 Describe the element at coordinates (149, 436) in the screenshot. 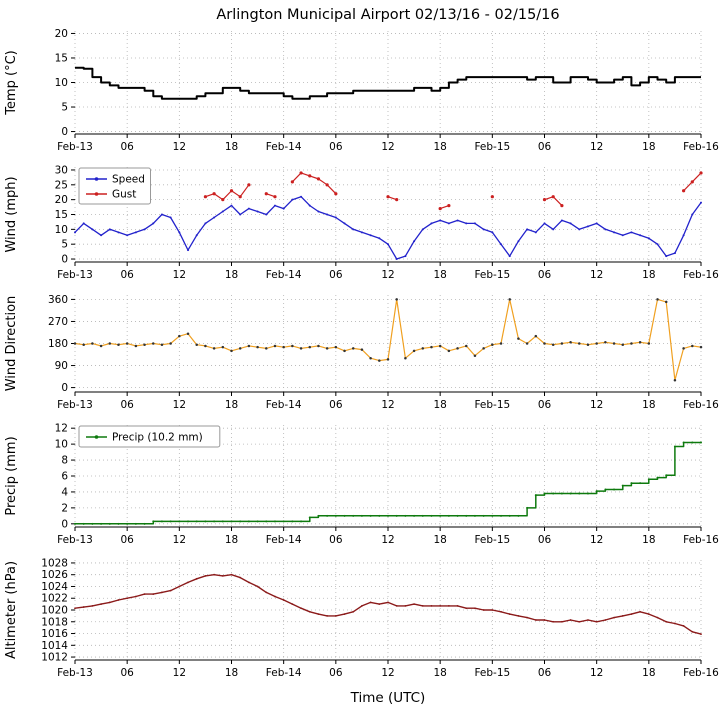

I see `precip-legend` at that location.